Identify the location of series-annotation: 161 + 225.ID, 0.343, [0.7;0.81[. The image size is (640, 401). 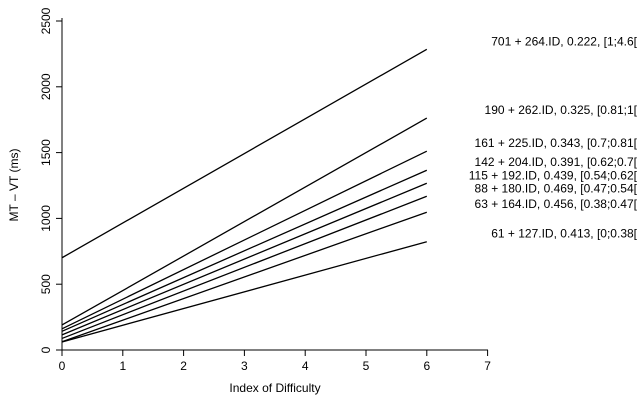
(556, 143).